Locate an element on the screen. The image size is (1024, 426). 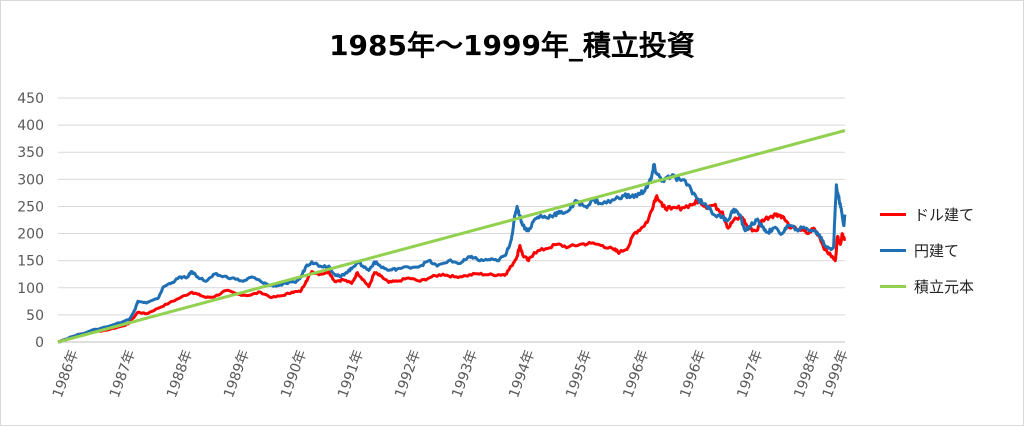
y-tick-label: 50 is located at coordinates (35, 316).